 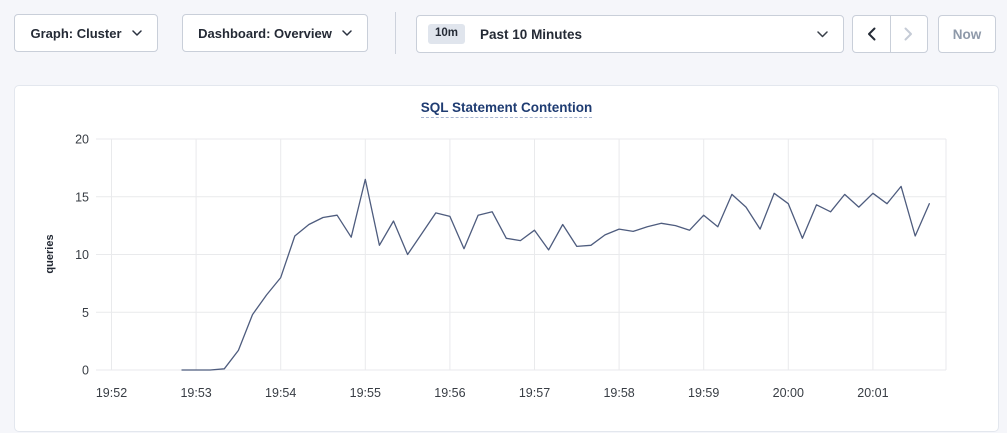 What do you see at coordinates (395, 33) in the screenshot?
I see `toolbar-divider` at bounding box center [395, 33].